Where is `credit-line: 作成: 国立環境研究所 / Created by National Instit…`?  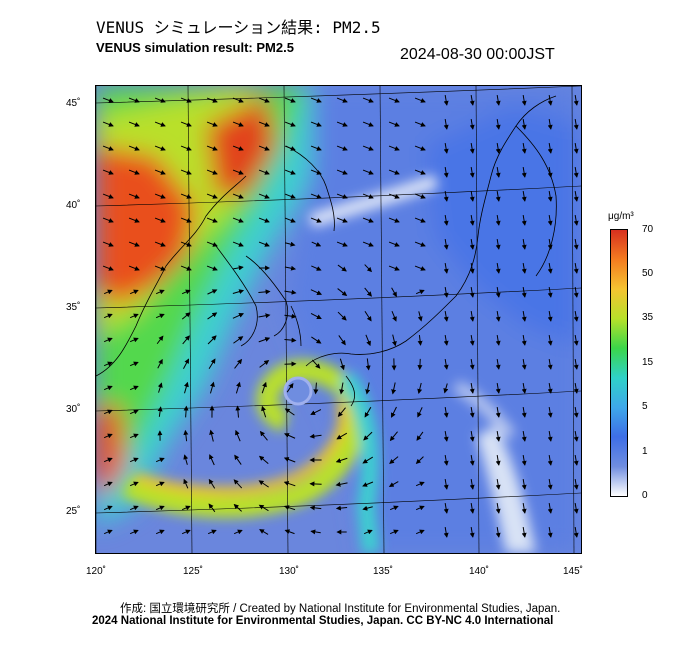
credit-line: 作成: 国立環境研究所 / Created by National Instit… is located at coordinates (340, 609).